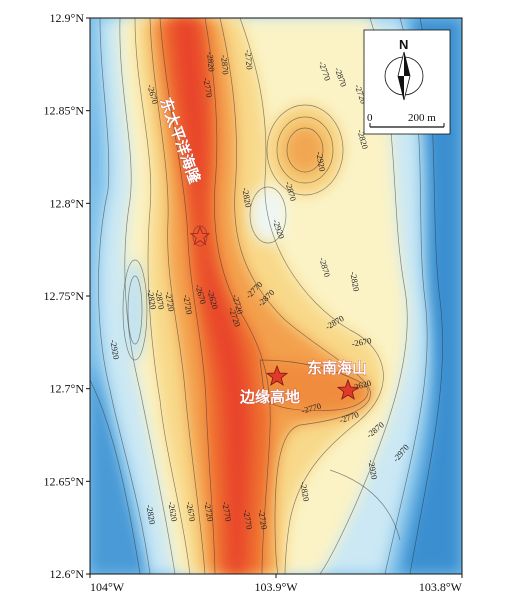 The width and height of the screenshot is (522, 602). What do you see at coordinates (107, 587) in the screenshot?
I see `longitude-tick-label: 104°W` at bounding box center [107, 587].